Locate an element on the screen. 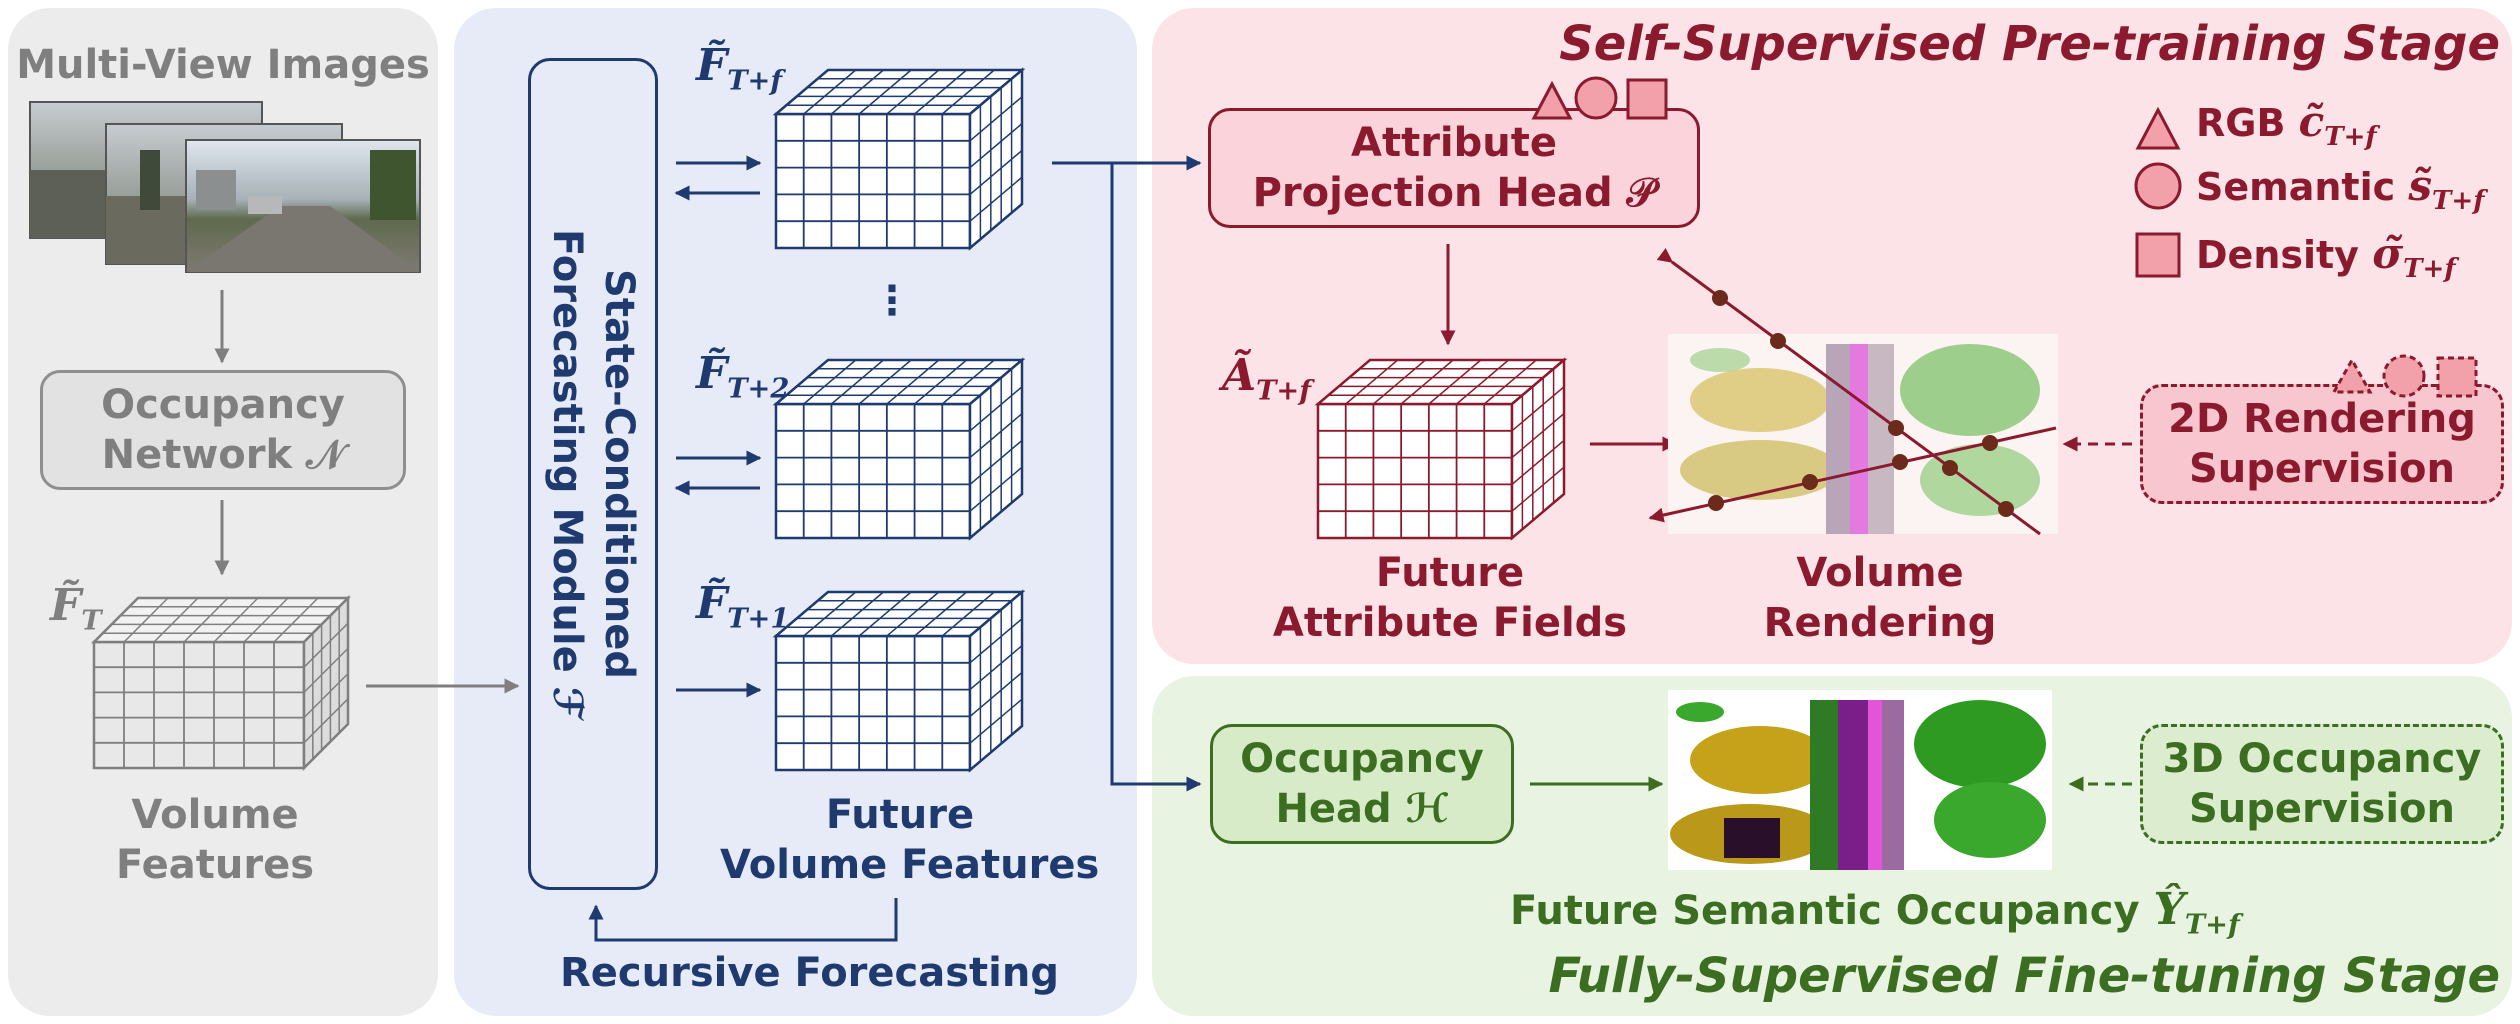 Image resolution: width=2520 pixels, height=1024 pixels. occupancy-network-label-1: Occupancy is located at coordinates (223, 405).